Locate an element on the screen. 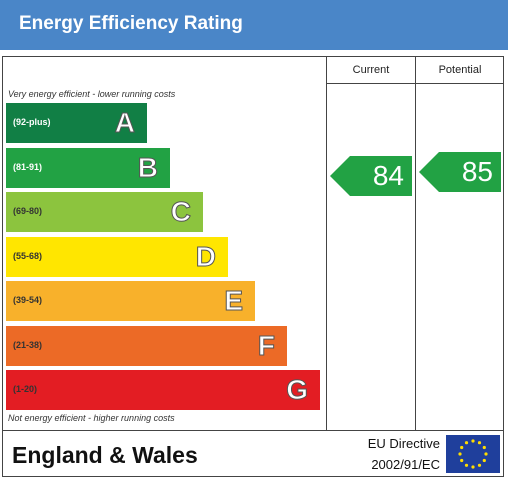 This screenshot has width=508, height=480. potential-arrow-shape is located at coordinates (460, 172).